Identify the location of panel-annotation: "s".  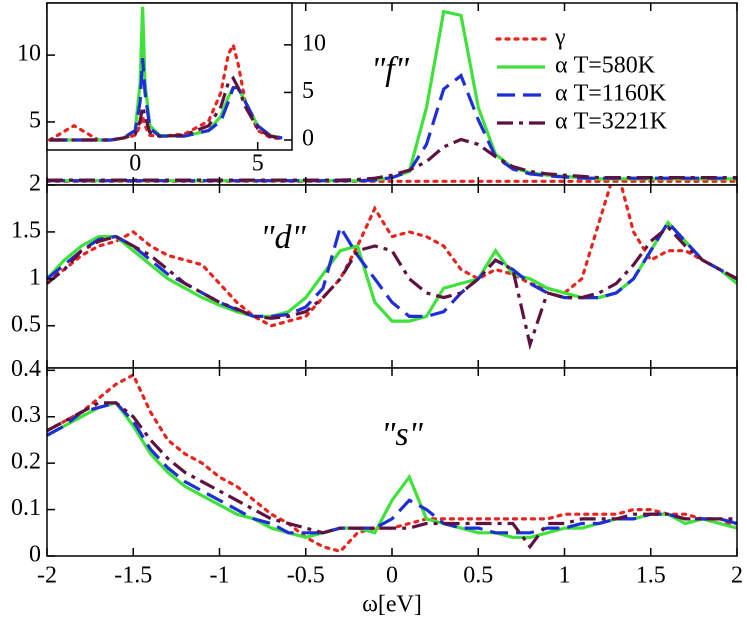
(402, 434).